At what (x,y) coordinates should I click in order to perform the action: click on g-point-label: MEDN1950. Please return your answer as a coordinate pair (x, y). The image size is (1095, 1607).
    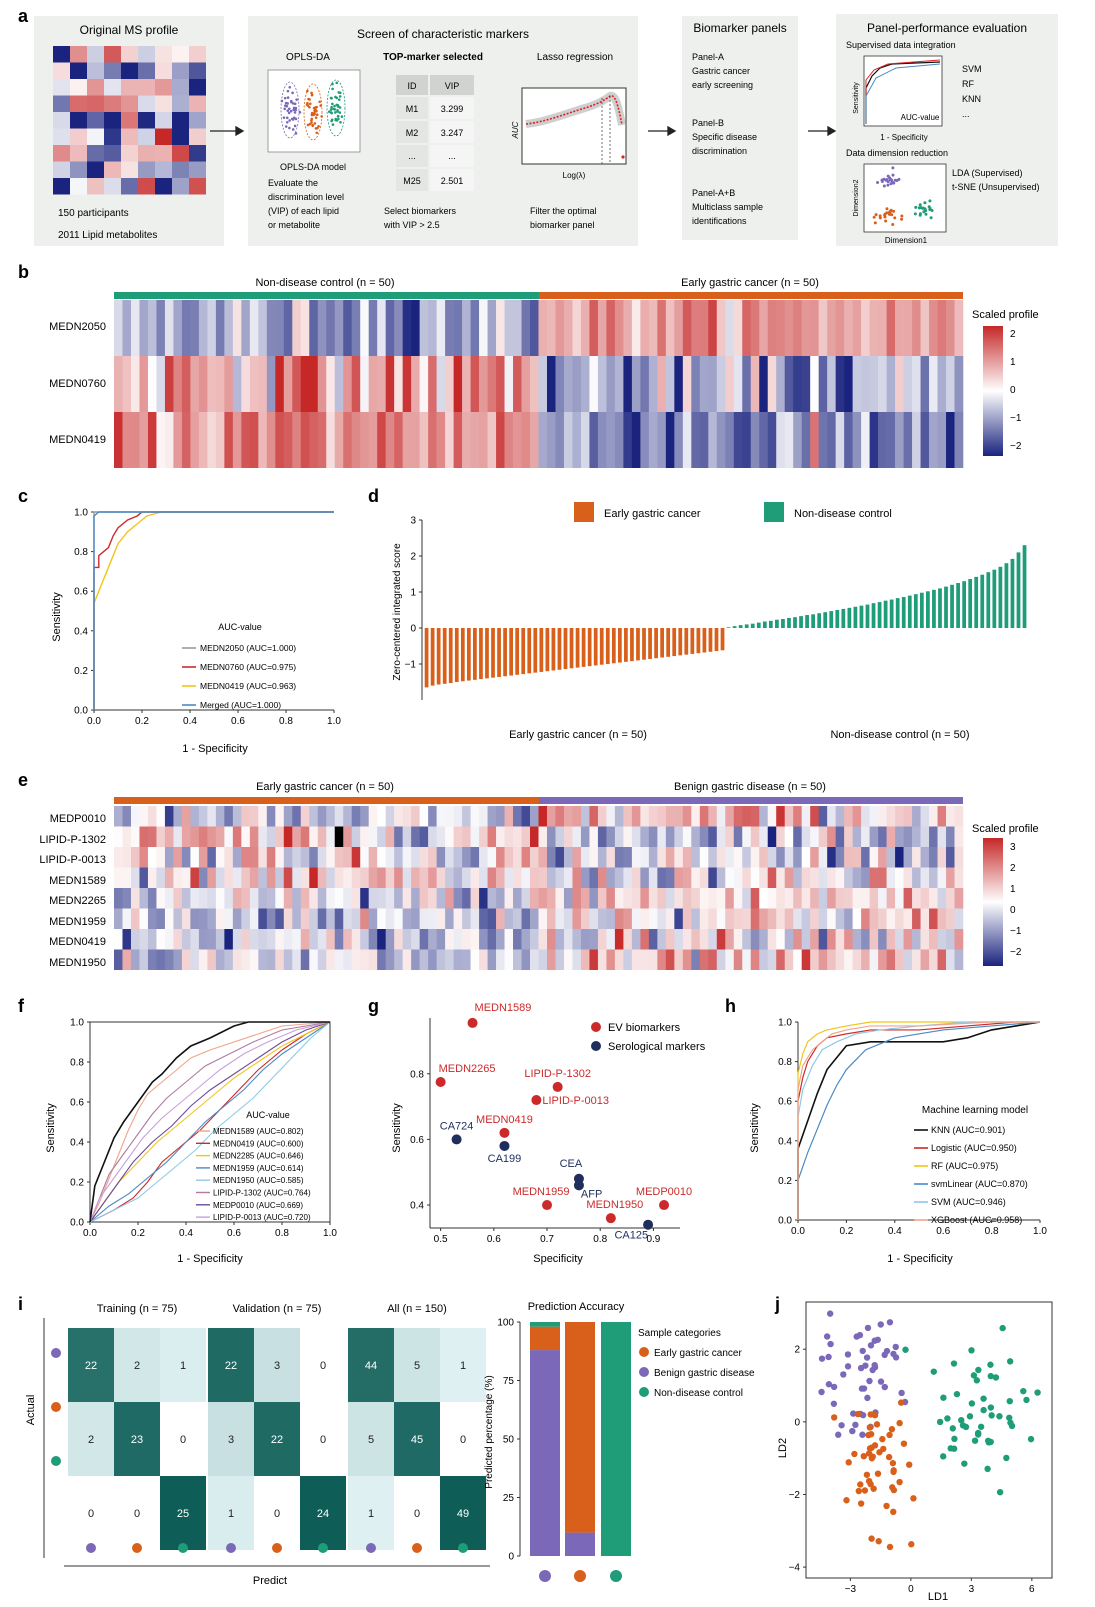
    Looking at the image, I should click on (614, 1205).